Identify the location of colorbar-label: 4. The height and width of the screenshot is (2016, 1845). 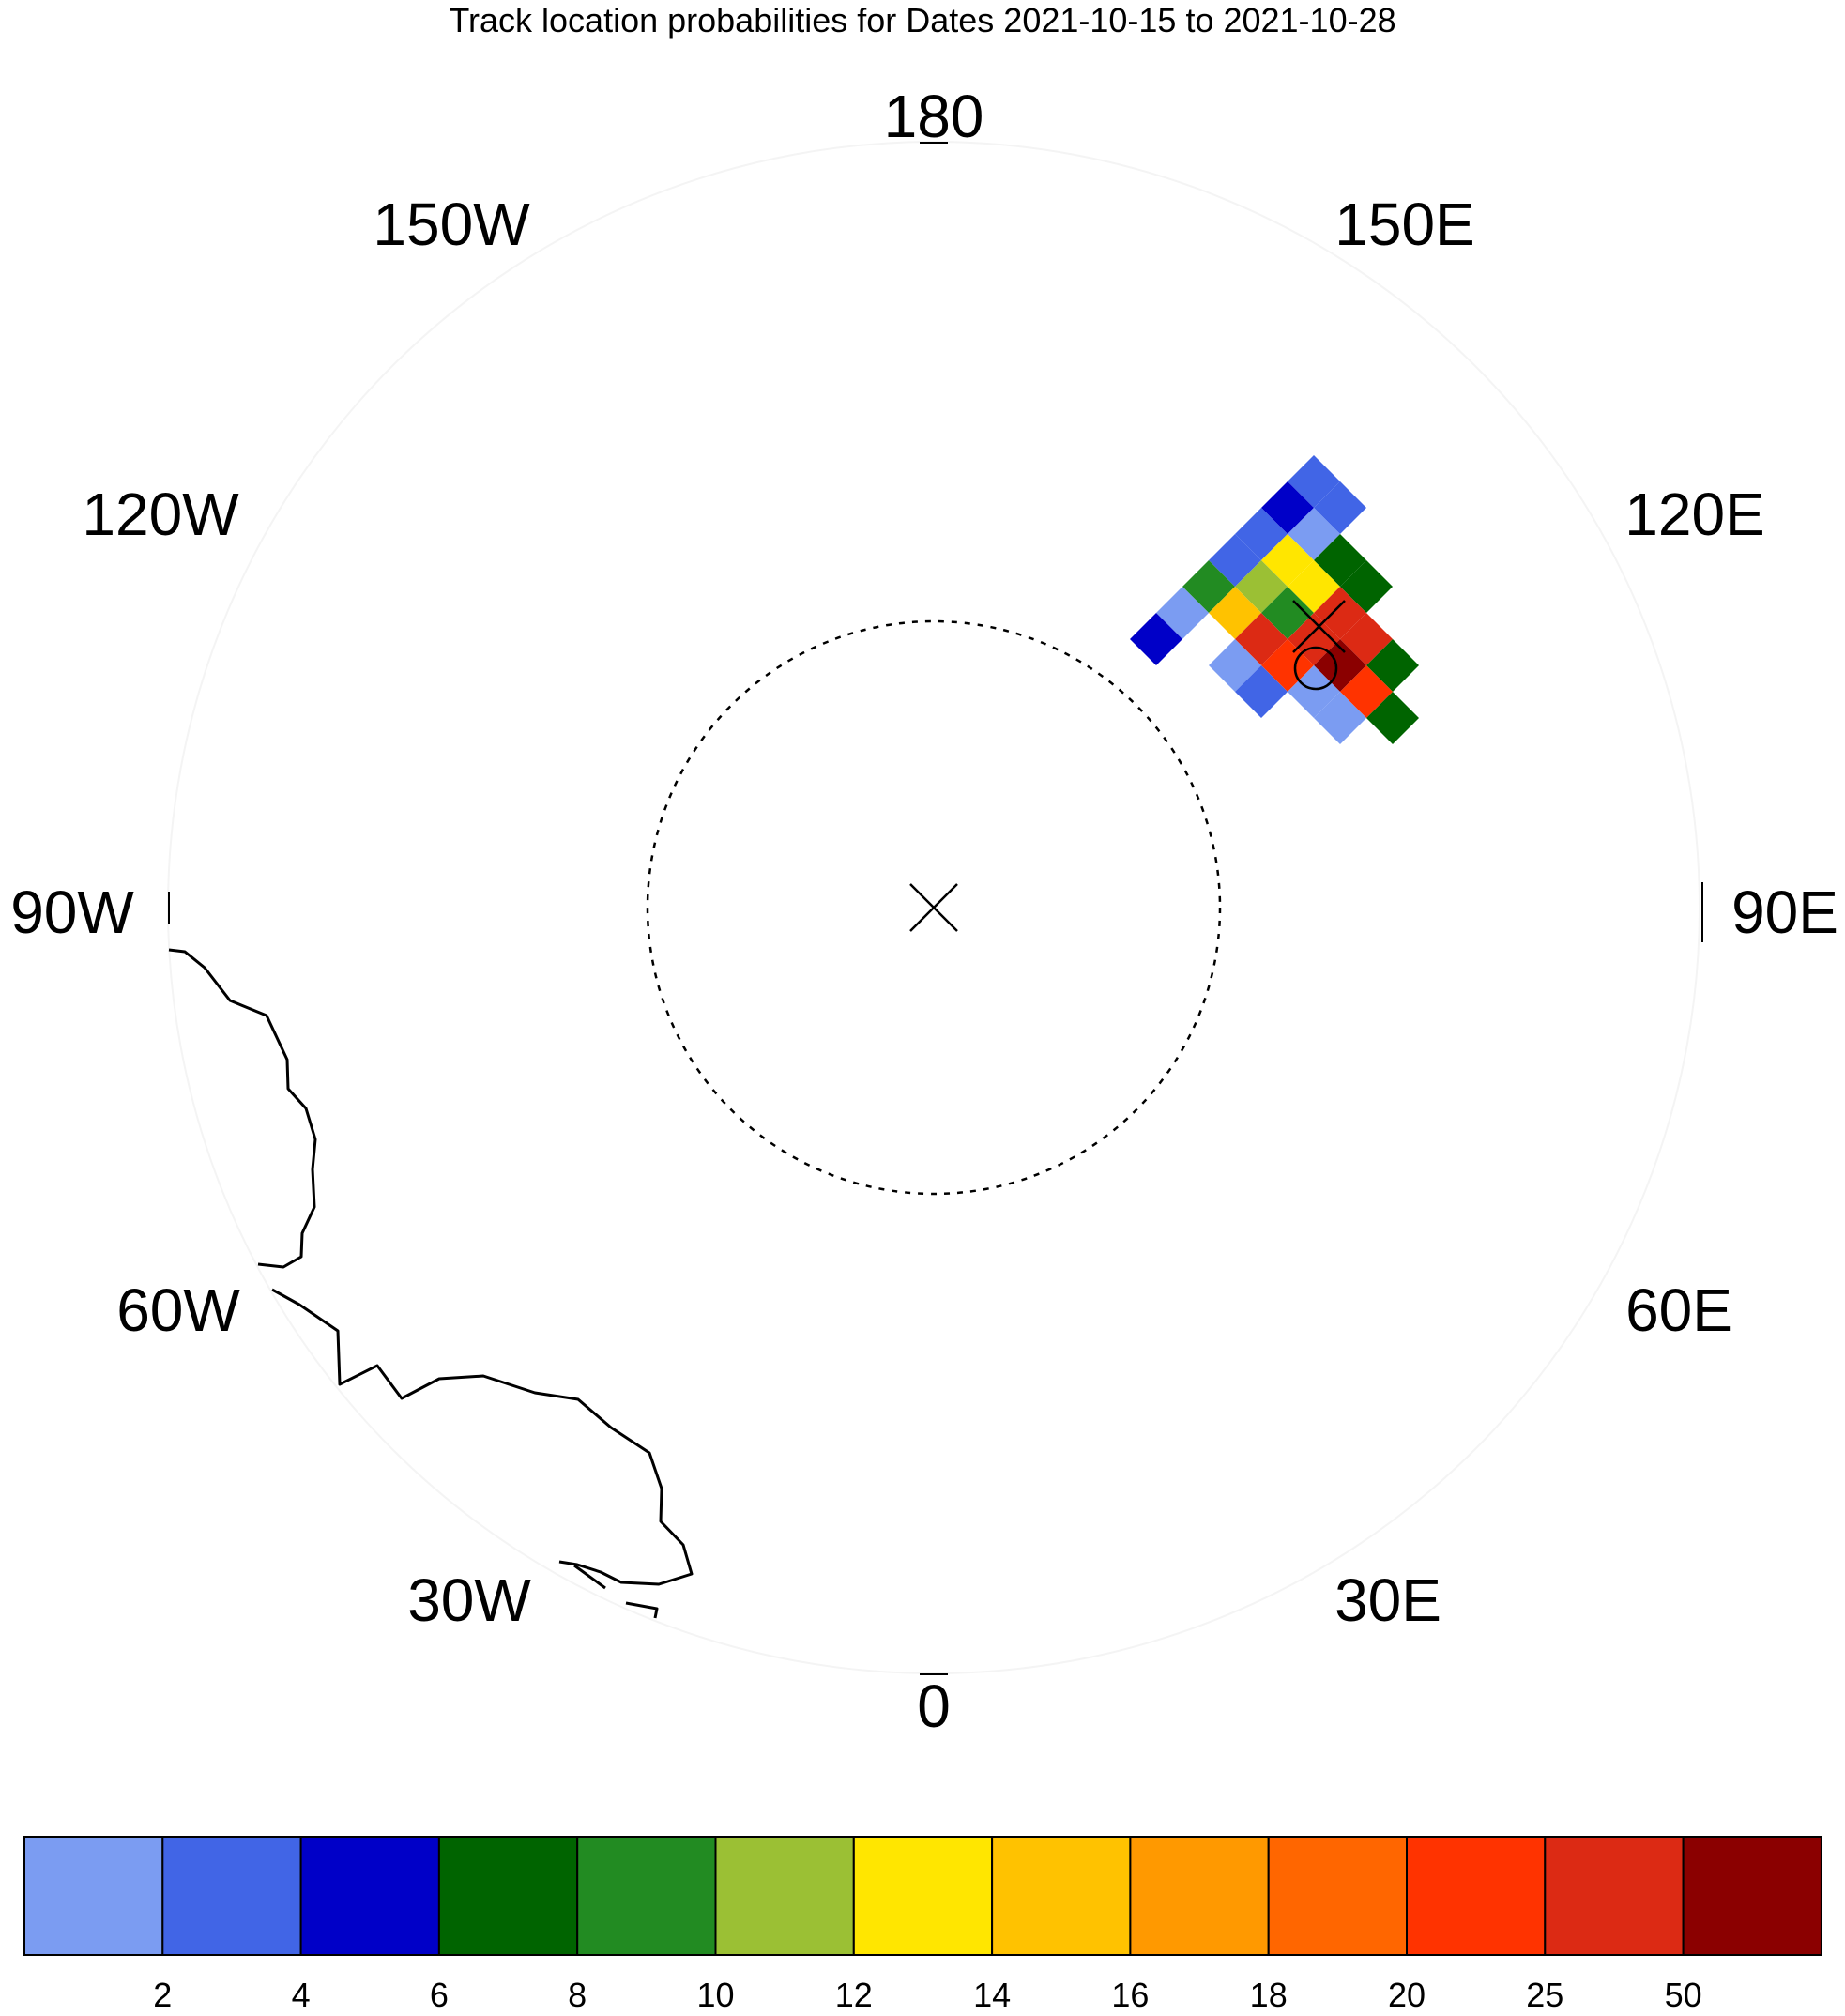
(301, 1995).